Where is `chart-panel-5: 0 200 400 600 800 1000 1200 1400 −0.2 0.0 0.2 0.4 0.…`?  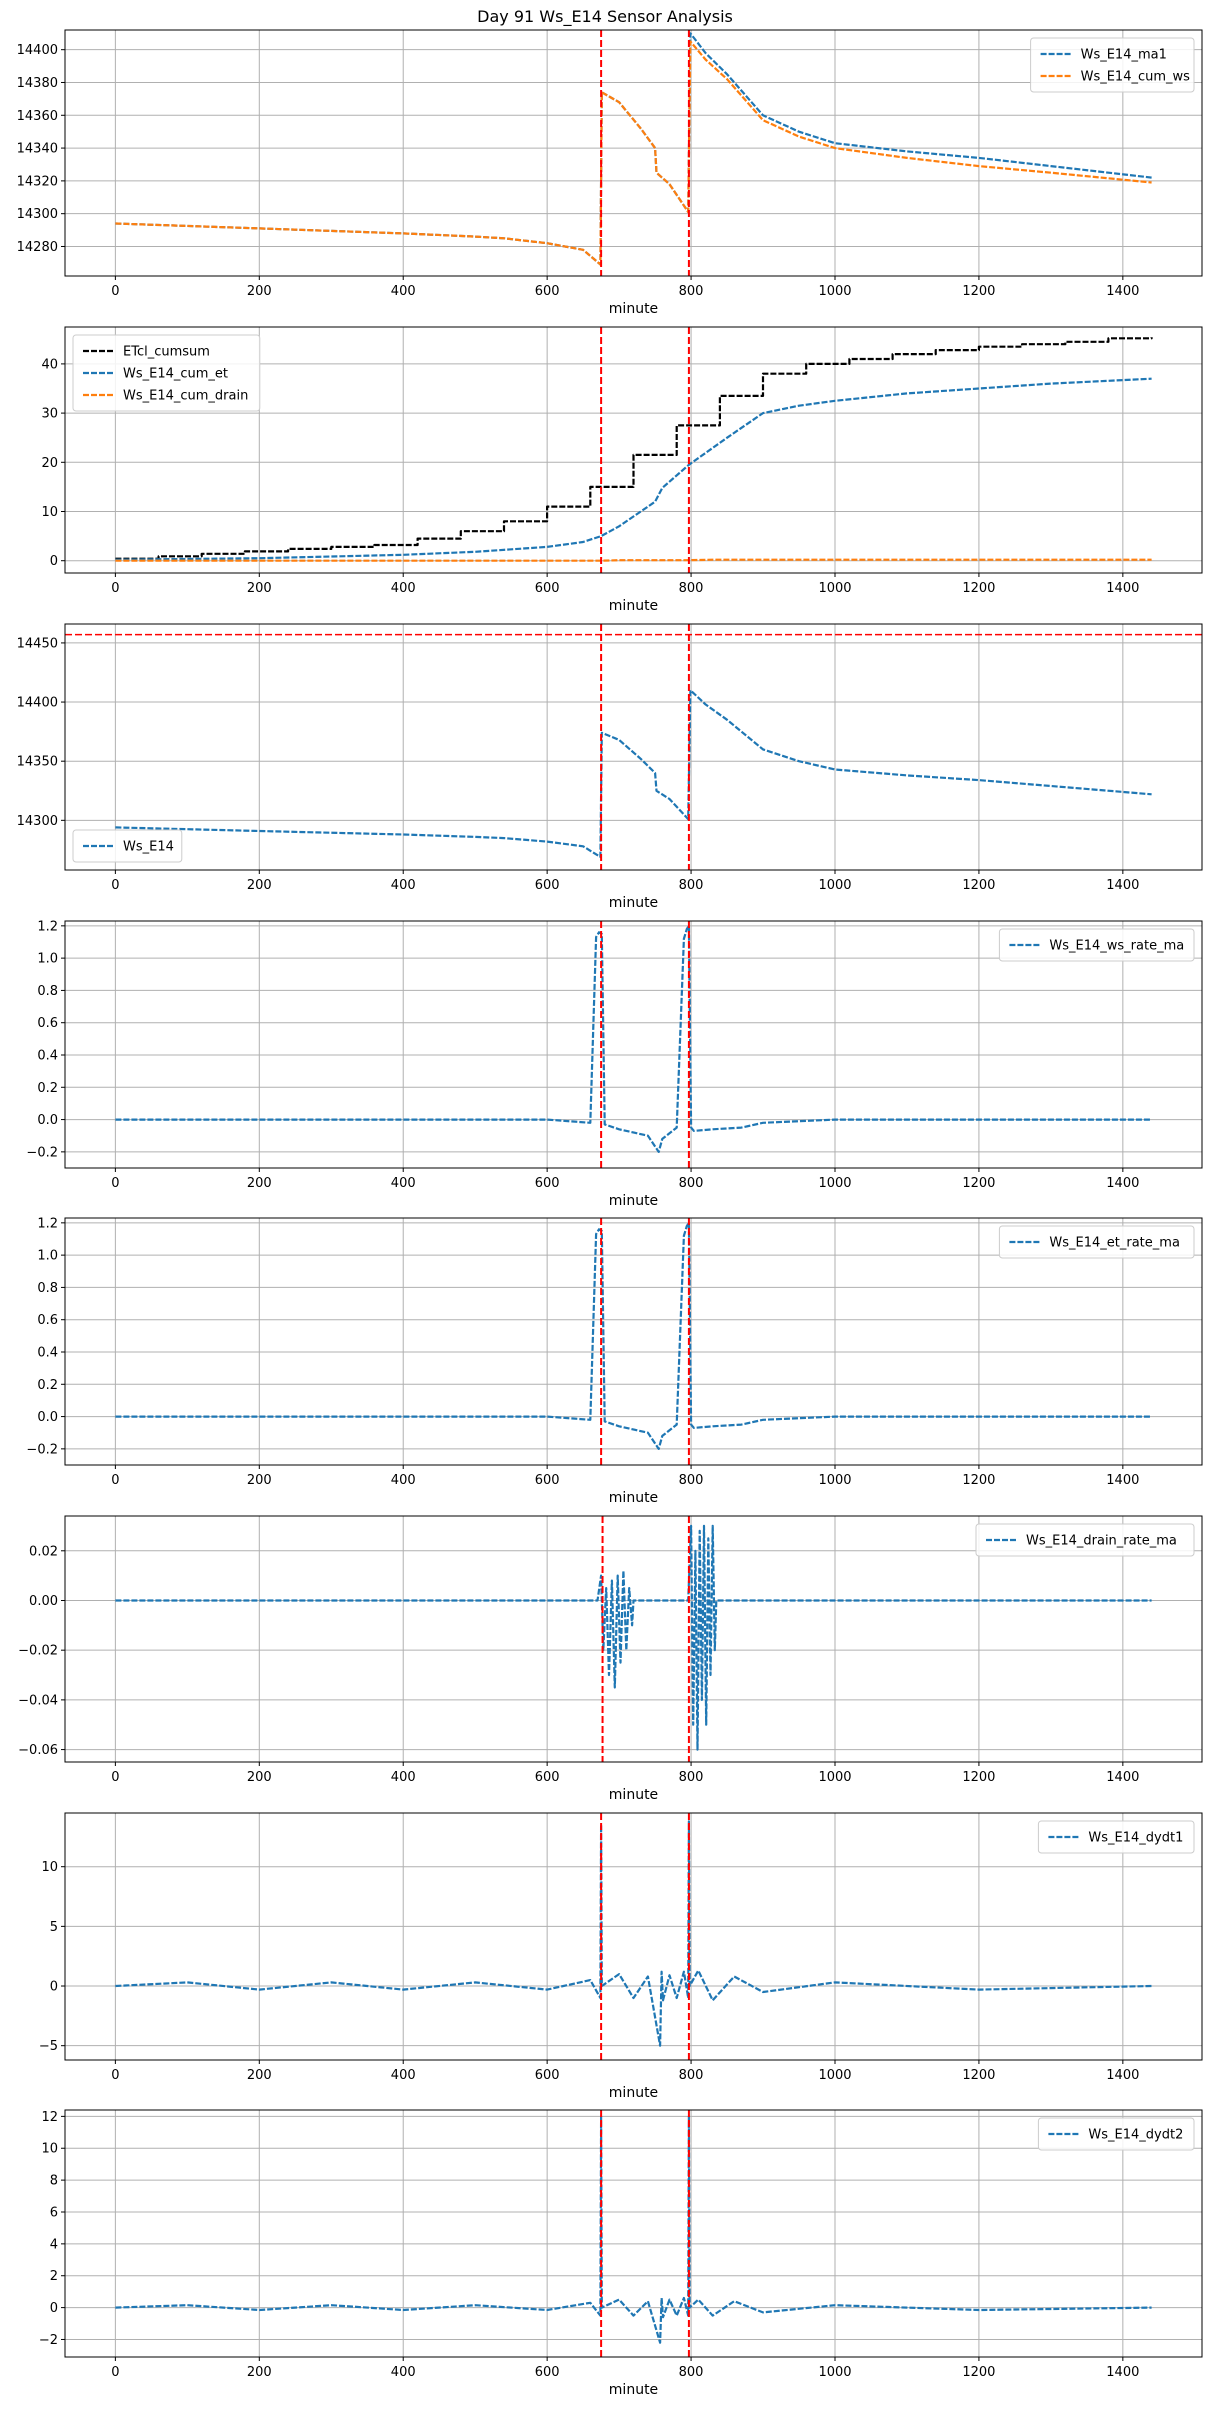 chart-panel-5: 0 200 400 600 800 1000 1200 1400 −0.2 0.0 0.2 0.4 0.… is located at coordinates (614, 1361).